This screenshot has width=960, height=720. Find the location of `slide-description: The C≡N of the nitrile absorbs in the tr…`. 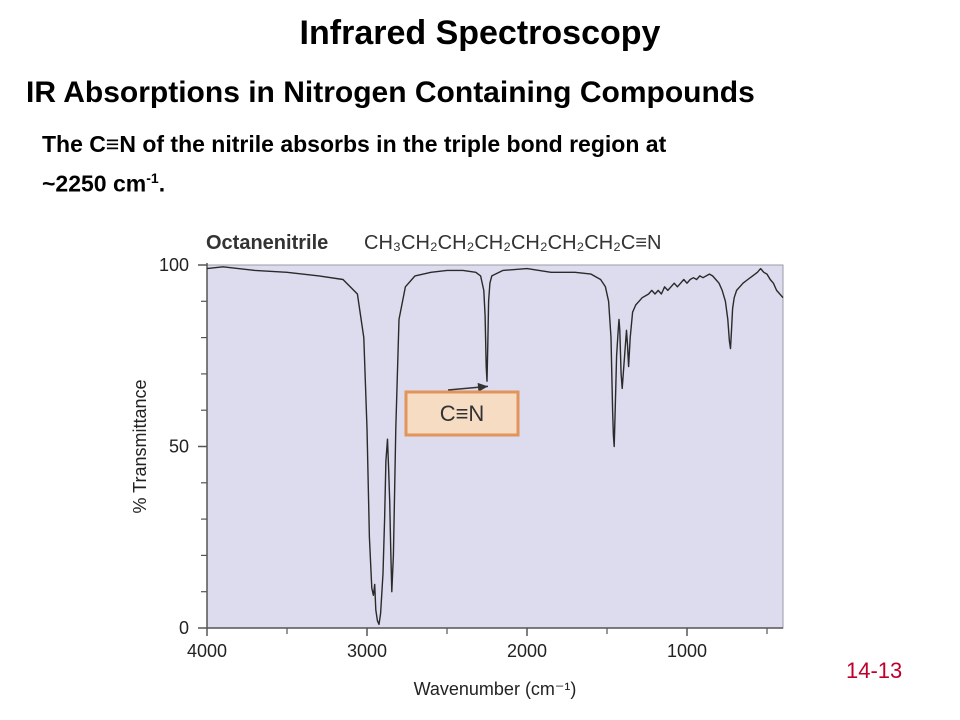

slide-description: The C≡N of the nitrile absorbs in the tr… is located at coordinates (482, 164).